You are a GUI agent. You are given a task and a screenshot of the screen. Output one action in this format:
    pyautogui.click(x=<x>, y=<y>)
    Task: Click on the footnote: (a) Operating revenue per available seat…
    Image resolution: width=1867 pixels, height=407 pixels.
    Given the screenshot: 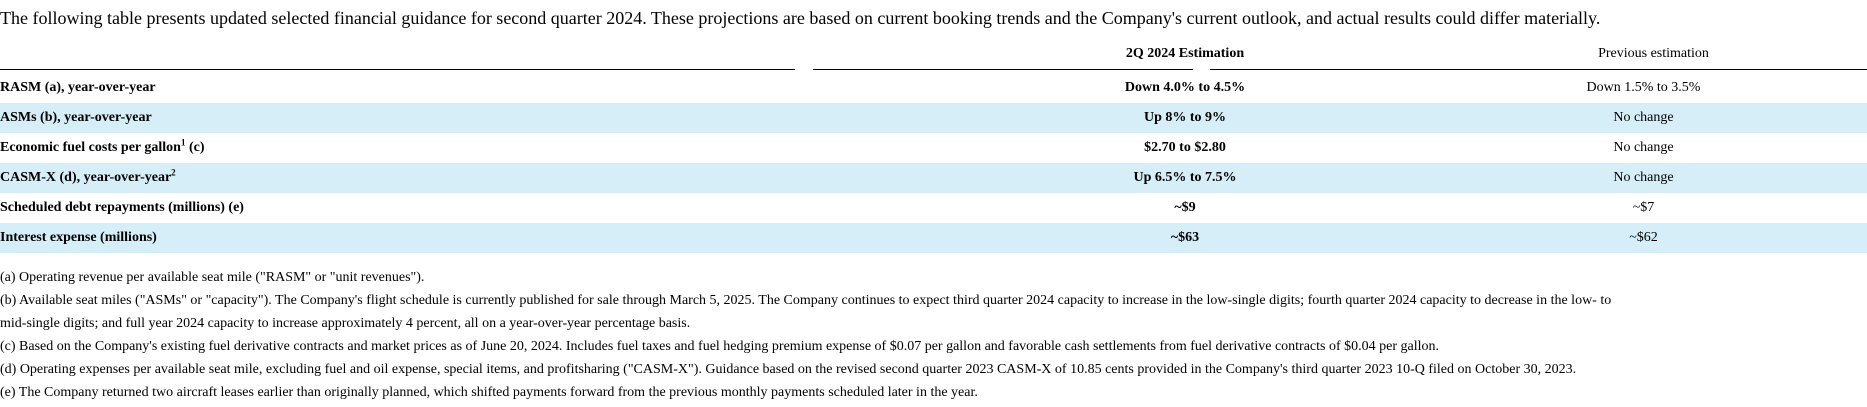 What is the action you would take?
    pyautogui.click(x=212, y=277)
    